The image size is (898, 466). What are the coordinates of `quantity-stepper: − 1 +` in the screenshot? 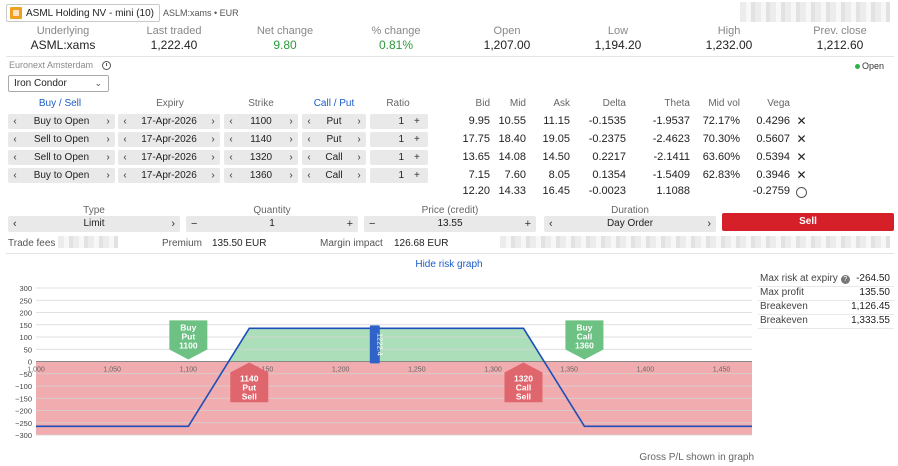 It's located at (272, 224).